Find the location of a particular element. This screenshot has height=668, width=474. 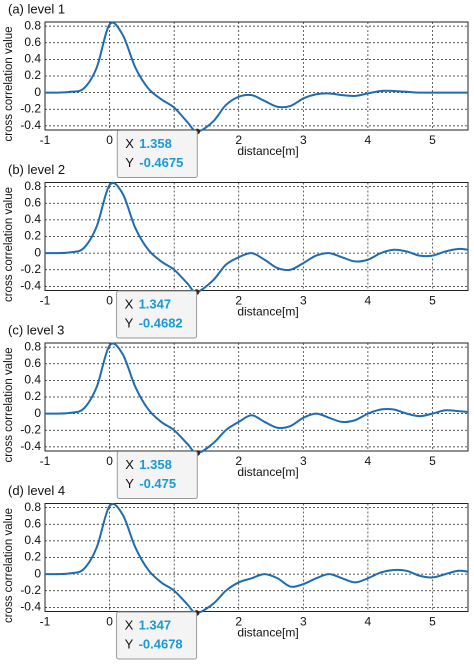

datatip-y-value: -0.4675 is located at coordinates (161, 162).